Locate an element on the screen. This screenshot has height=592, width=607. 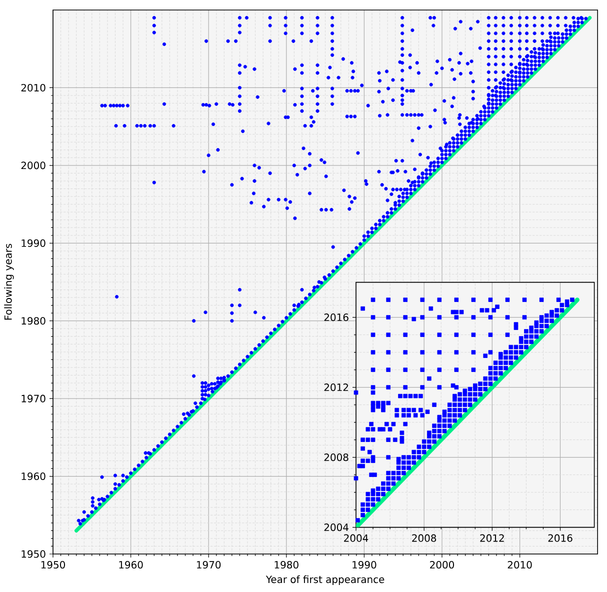
y-tick-label: 1950 is located at coordinates (34, 554).